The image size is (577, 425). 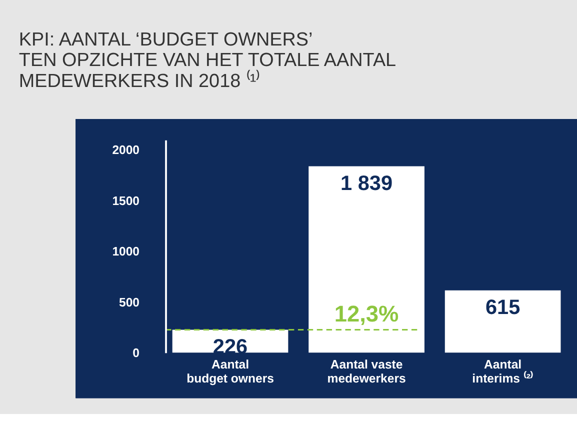 I want to click on y-tick-label: 500, so click(x=129, y=302).